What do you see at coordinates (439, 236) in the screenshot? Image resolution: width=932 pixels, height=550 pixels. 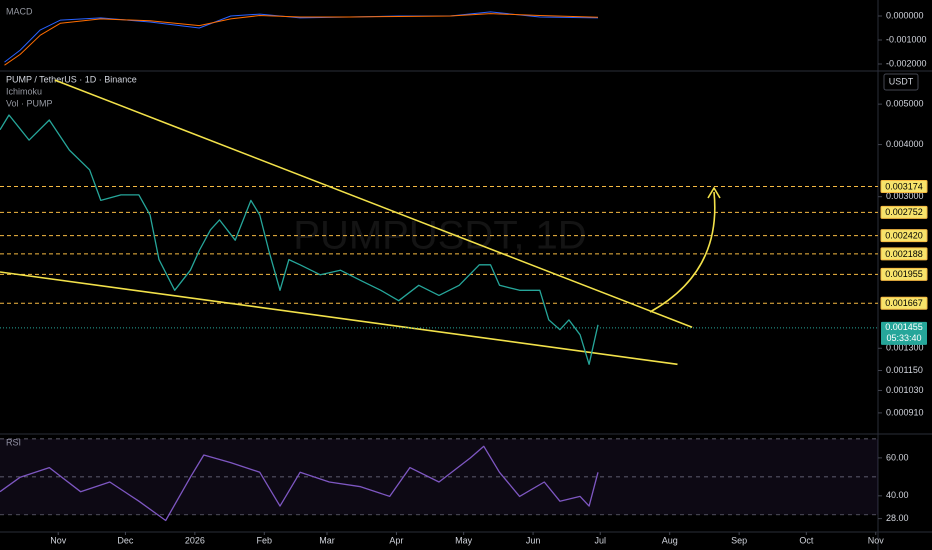 I see `watermark: PUMPUSDT, 1D` at bounding box center [439, 236].